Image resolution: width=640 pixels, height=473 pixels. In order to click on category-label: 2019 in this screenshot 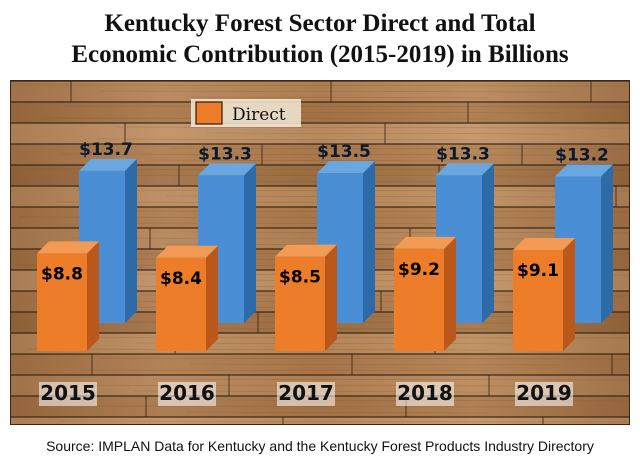, I will do `click(544, 393)`.